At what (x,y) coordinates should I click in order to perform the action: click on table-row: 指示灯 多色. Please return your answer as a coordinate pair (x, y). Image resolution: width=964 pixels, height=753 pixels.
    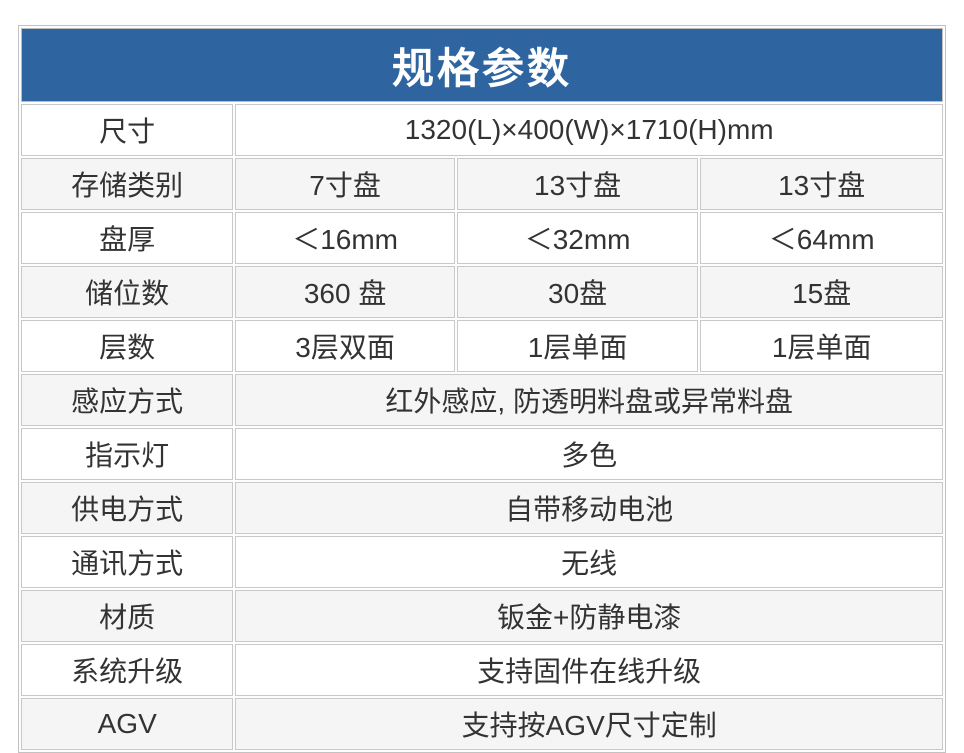
    Looking at the image, I should click on (482, 454).